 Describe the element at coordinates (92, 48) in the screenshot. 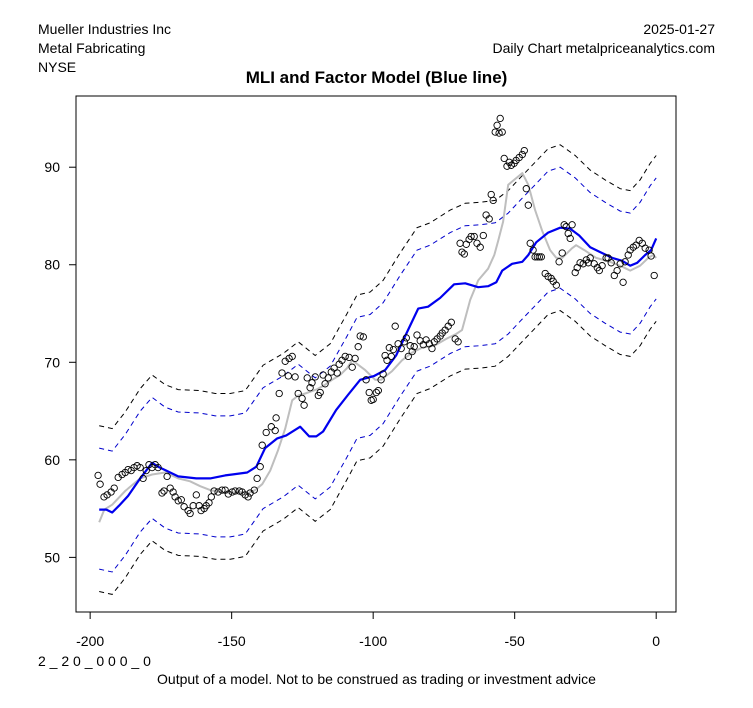

I see `industry-name: Metal Fabricating` at that location.